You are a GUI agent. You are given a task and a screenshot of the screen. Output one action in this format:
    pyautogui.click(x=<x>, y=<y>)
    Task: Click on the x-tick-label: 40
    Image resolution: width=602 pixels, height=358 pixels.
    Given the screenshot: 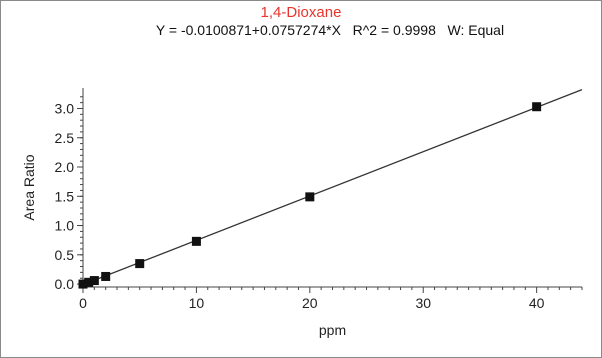 What is the action you would take?
    pyautogui.click(x=537, y=303)
    